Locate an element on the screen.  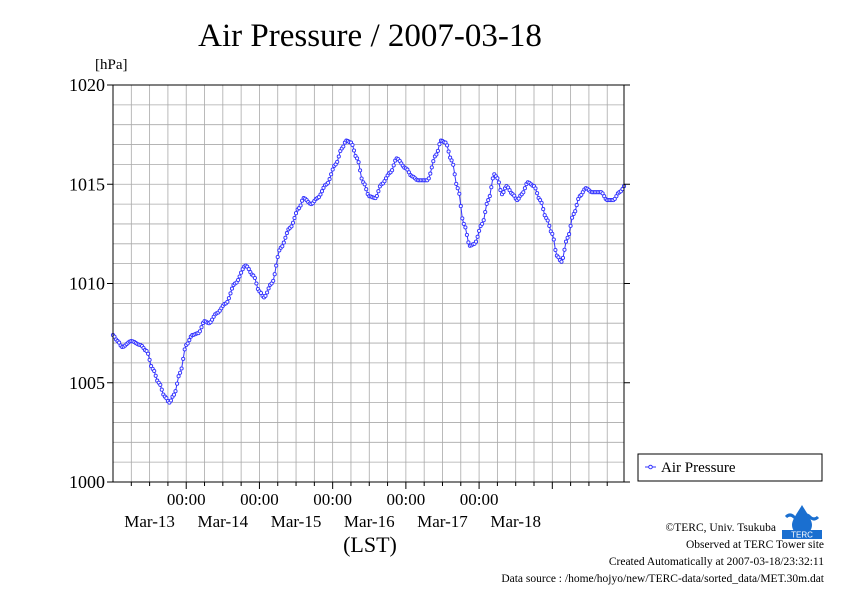
logo-text: TERC is located at coordinates (802, 535).